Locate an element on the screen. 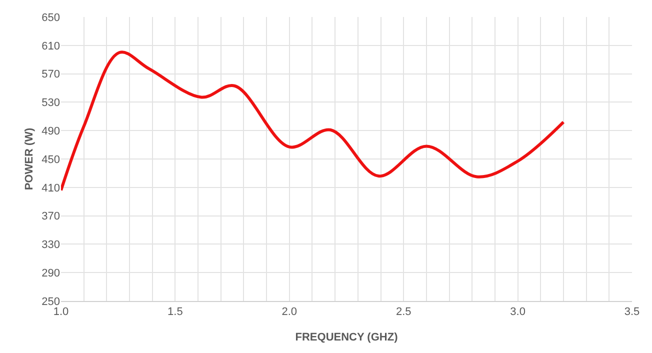 This screenshot has height=353, width=652. x-tick-label: 2.0 is located at coordinates (290, 312).